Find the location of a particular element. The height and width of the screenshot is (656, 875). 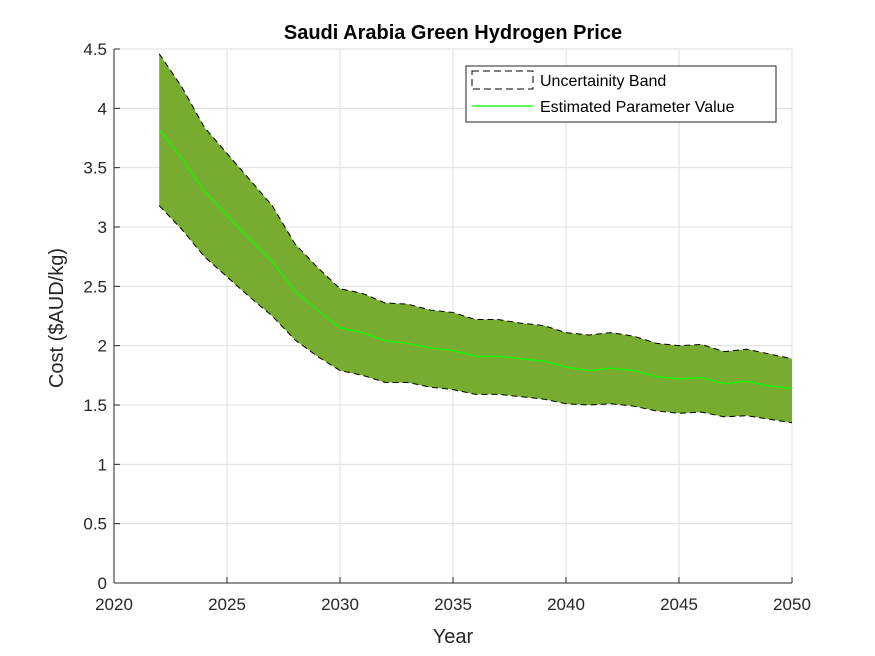

y-tick-label: 2.5 is located at coordinates (95, 286).